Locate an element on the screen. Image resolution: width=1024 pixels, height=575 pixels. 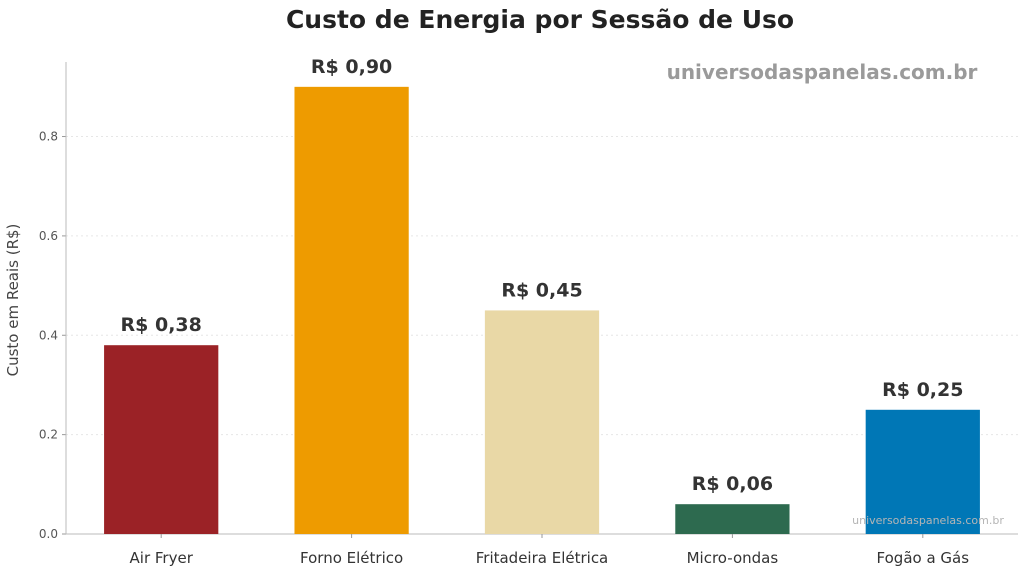
y-tick-label: 0.8 is located at coordinates (48, 137).